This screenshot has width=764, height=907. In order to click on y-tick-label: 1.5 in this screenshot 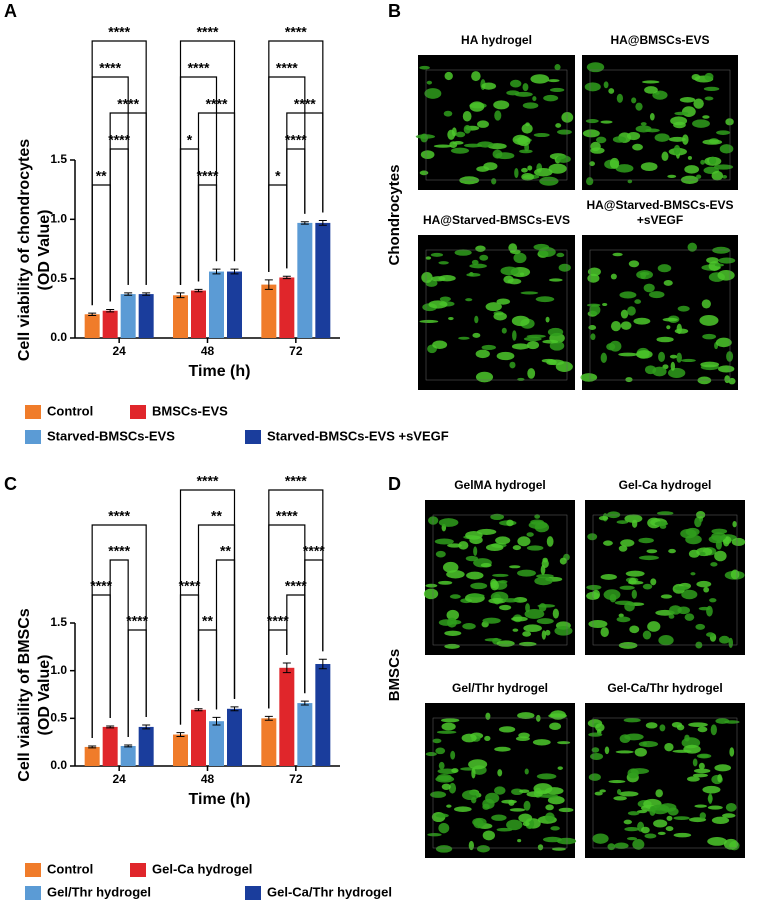, I will do `click(58, 622)`.